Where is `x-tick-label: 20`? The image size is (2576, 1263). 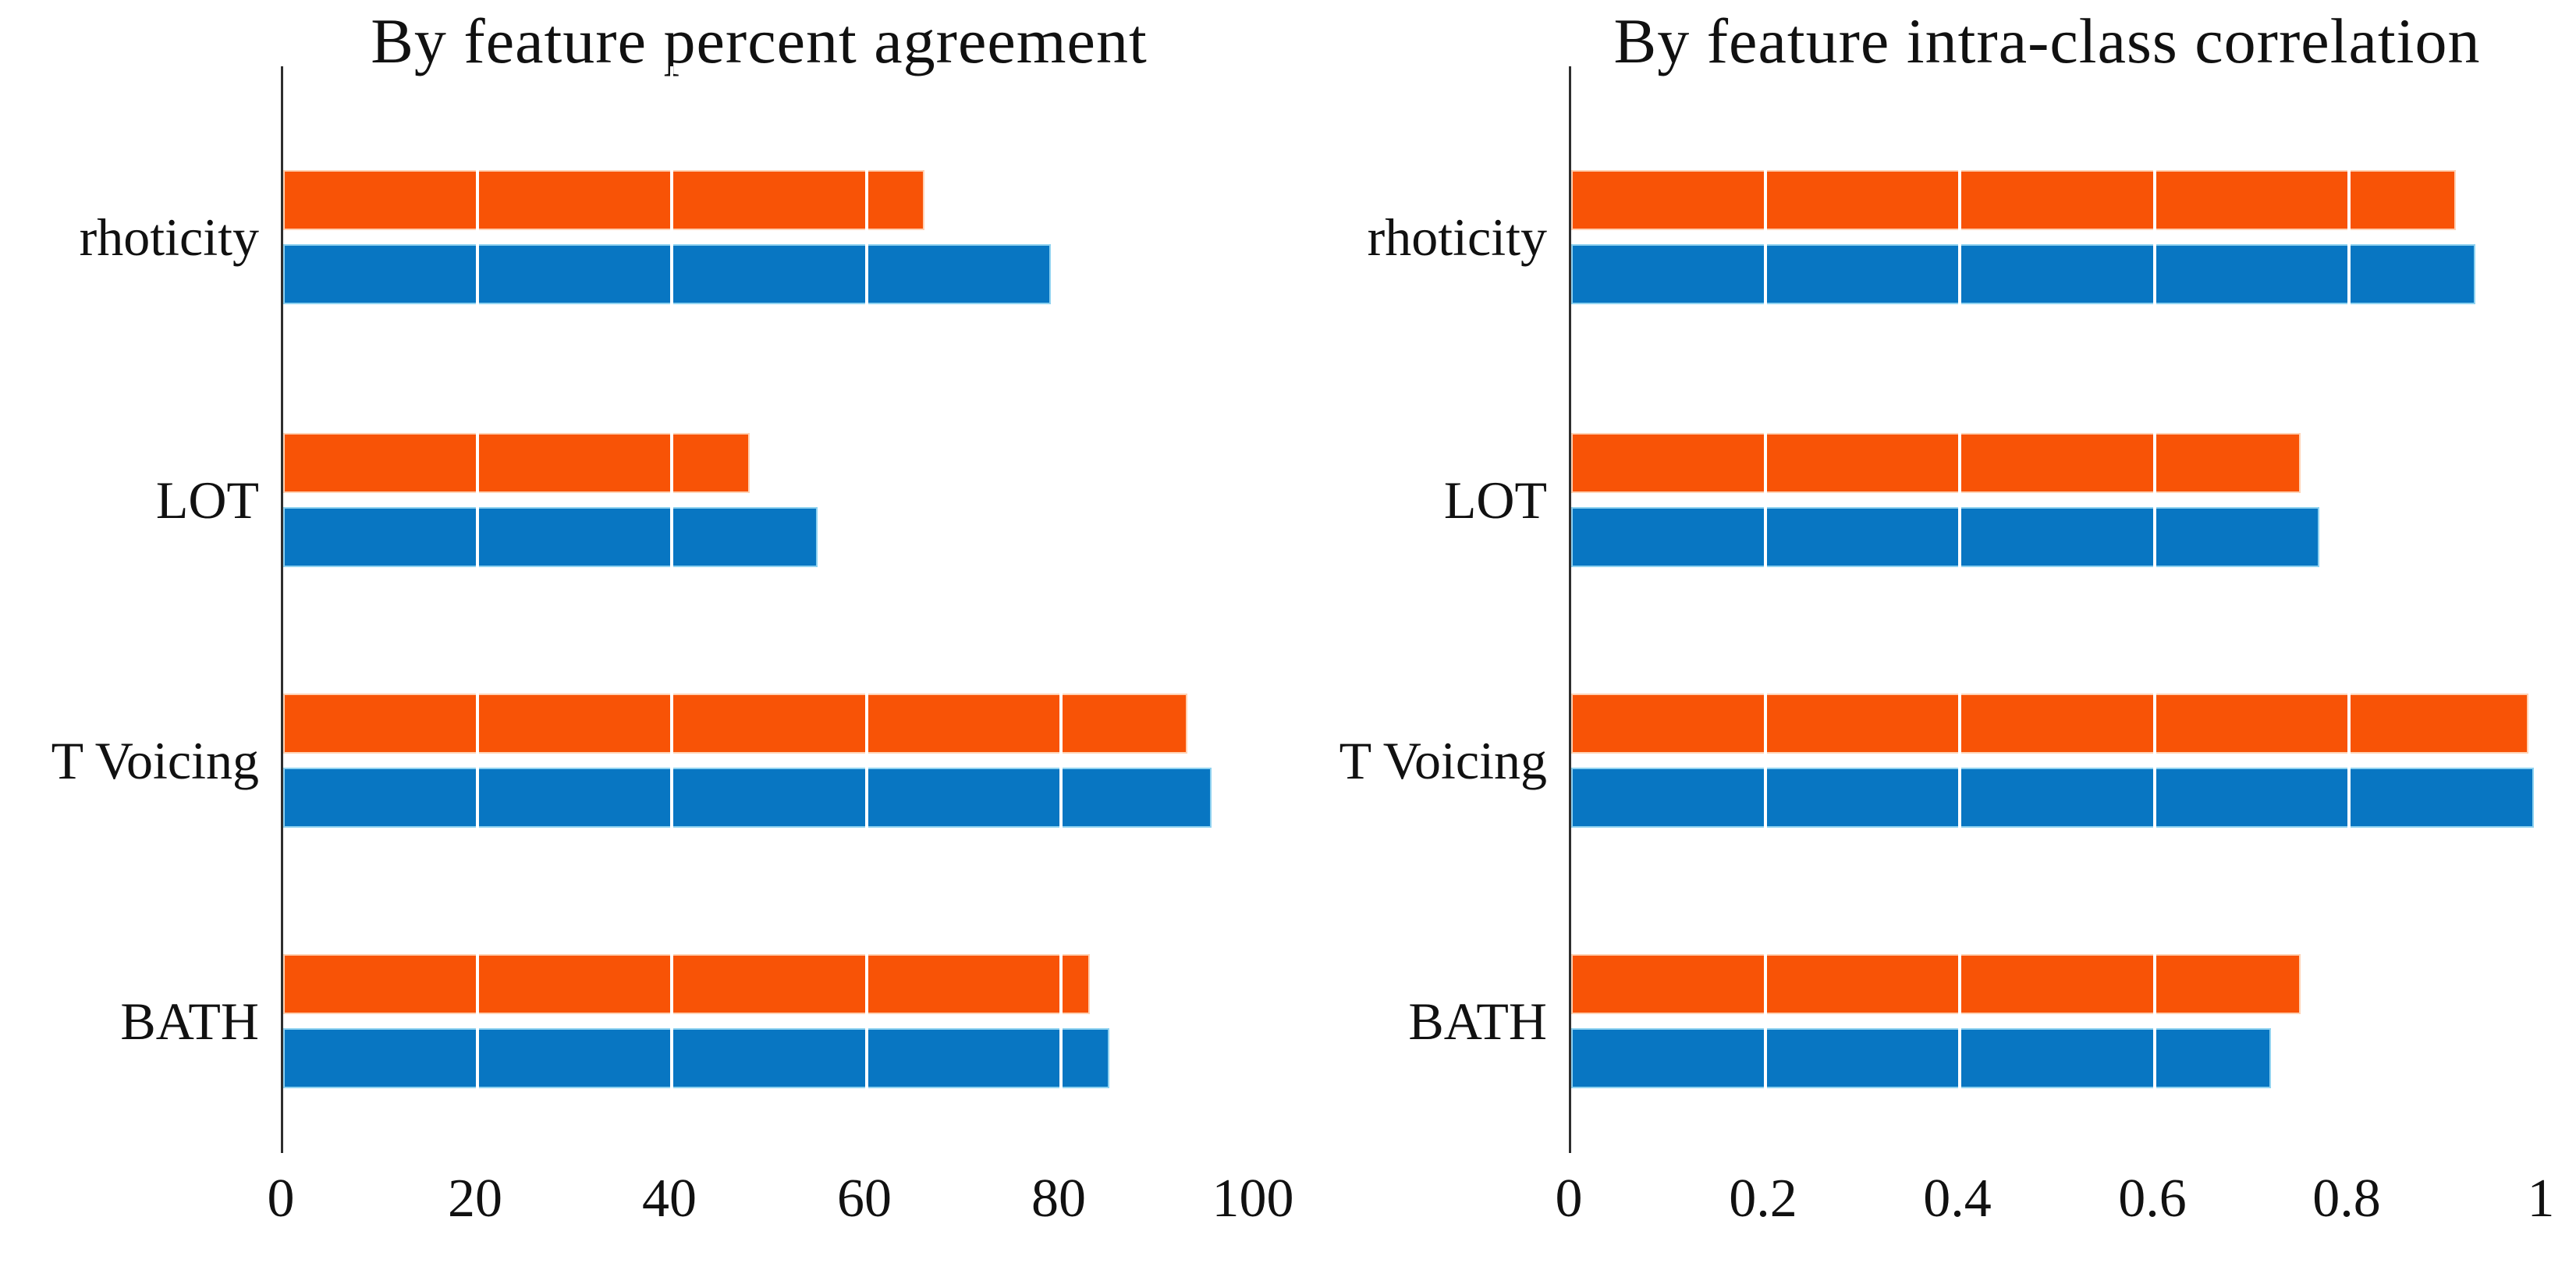 x-tick-label: 20 is located at coordinates (475, 1199).